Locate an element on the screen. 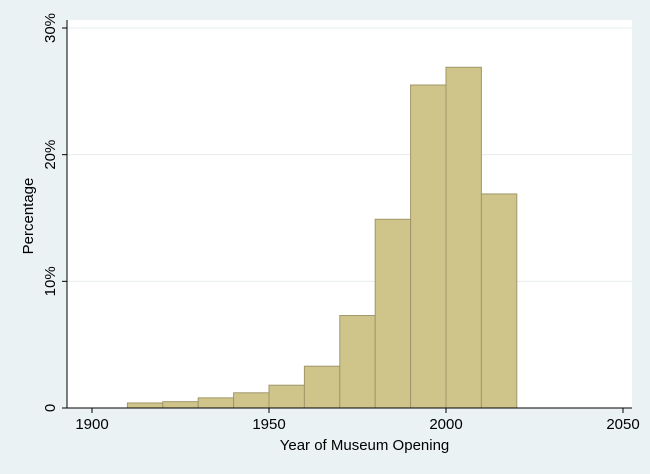  x-tick-label: 1900 is located at coordinates (91, 424).